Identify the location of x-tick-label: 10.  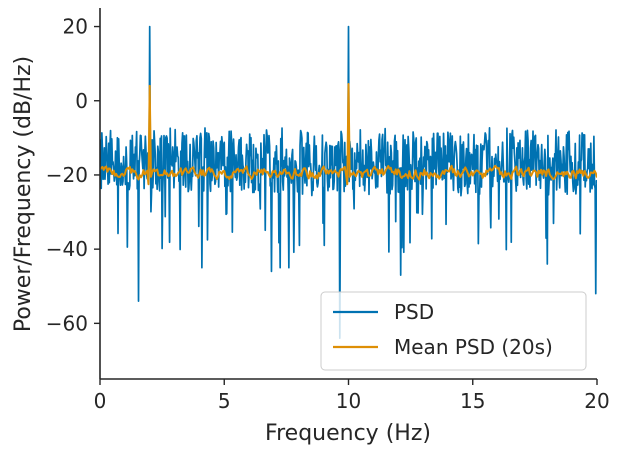
(348, 401).